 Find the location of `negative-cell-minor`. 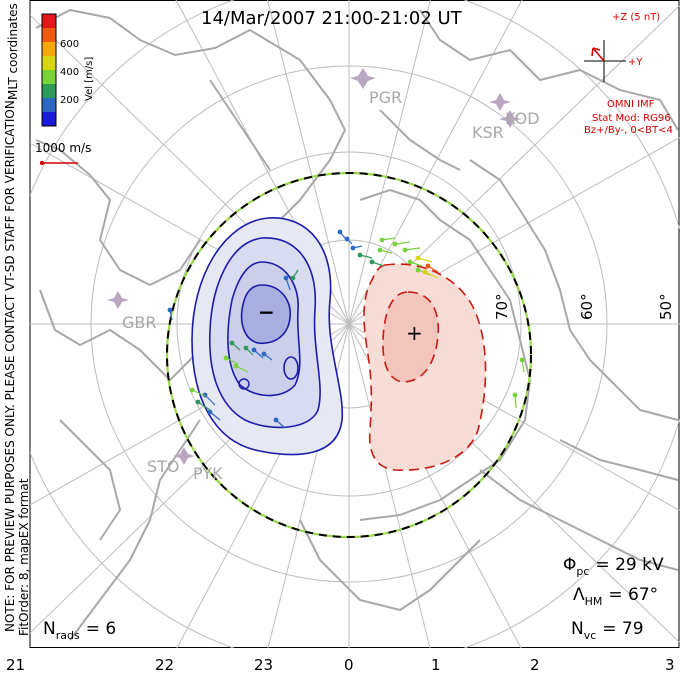

negative-cell-minor is located at coordinates (291, 368).